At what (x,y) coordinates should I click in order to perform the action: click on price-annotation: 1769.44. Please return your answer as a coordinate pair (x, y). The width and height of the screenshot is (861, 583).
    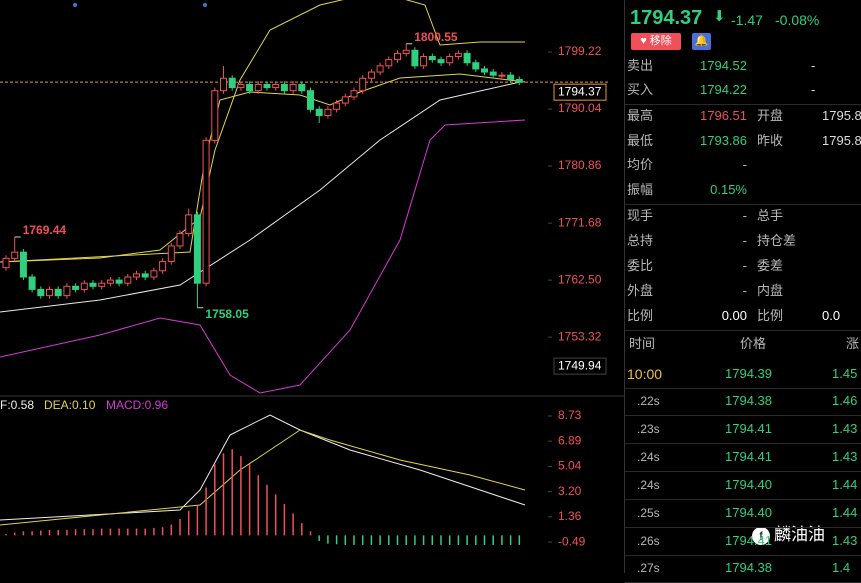
    Looking at the image, I should click on (45, 230).